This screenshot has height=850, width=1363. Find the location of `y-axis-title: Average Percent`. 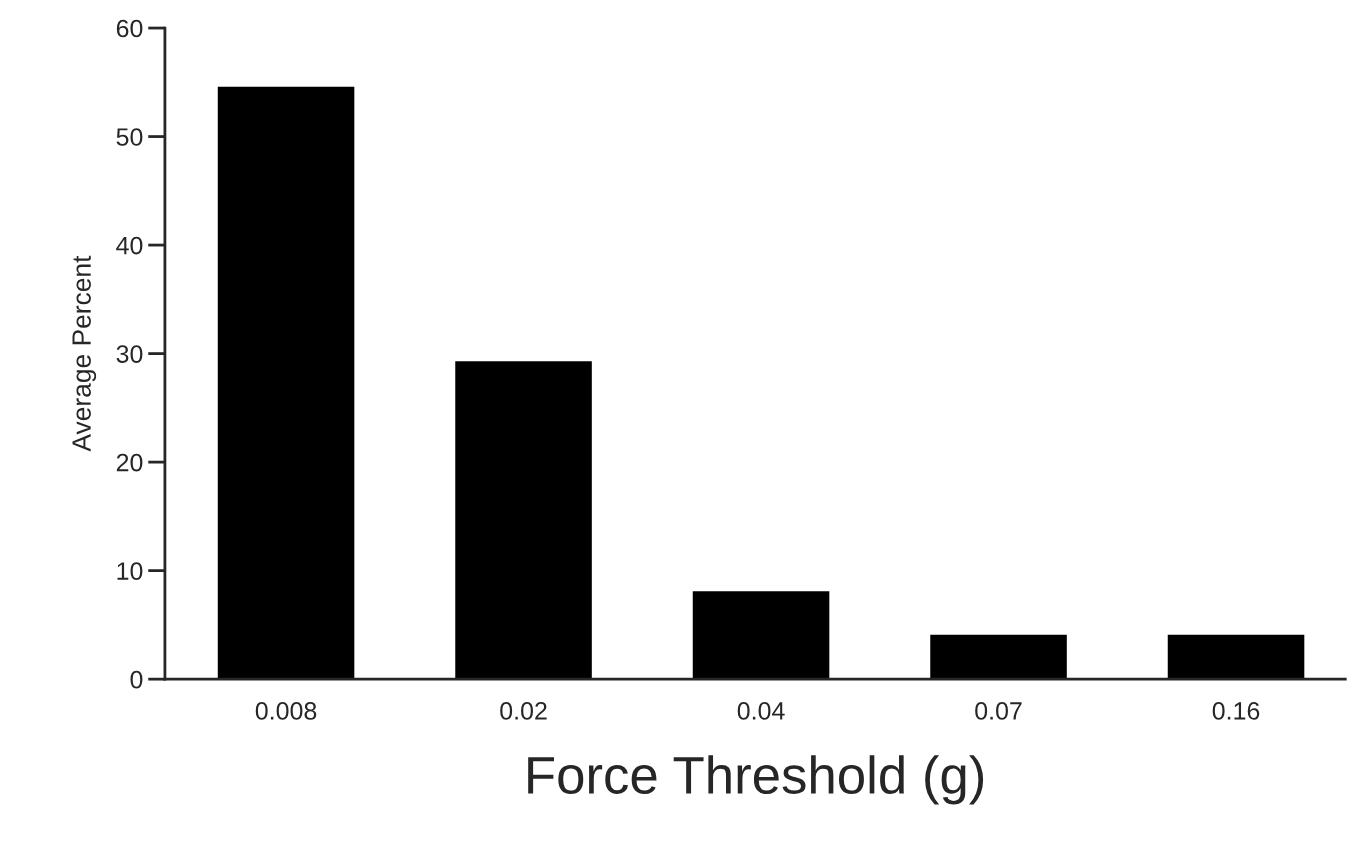

y-axis-title: Average Percent is located at coordinates (84, 353).